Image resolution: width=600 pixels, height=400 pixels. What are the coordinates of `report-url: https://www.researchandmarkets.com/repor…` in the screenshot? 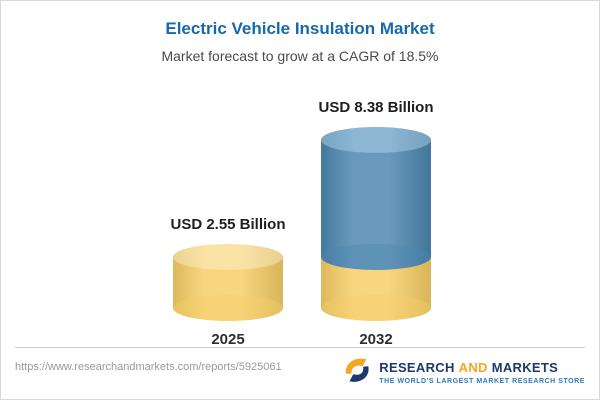 It's located at (148, 367).